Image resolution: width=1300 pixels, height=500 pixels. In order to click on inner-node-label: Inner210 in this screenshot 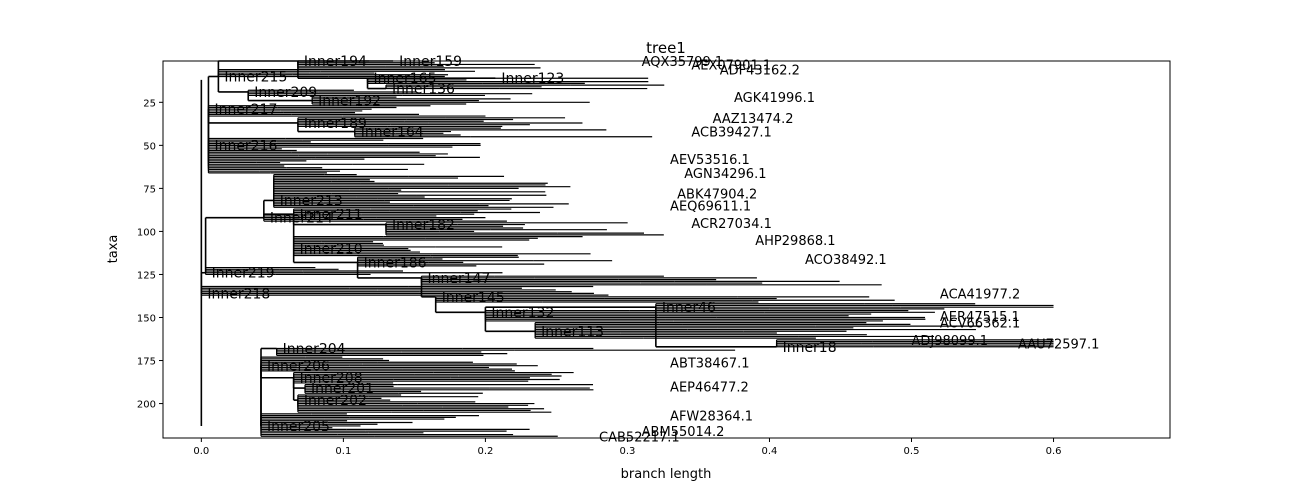, I will do `click(331, 250)`.